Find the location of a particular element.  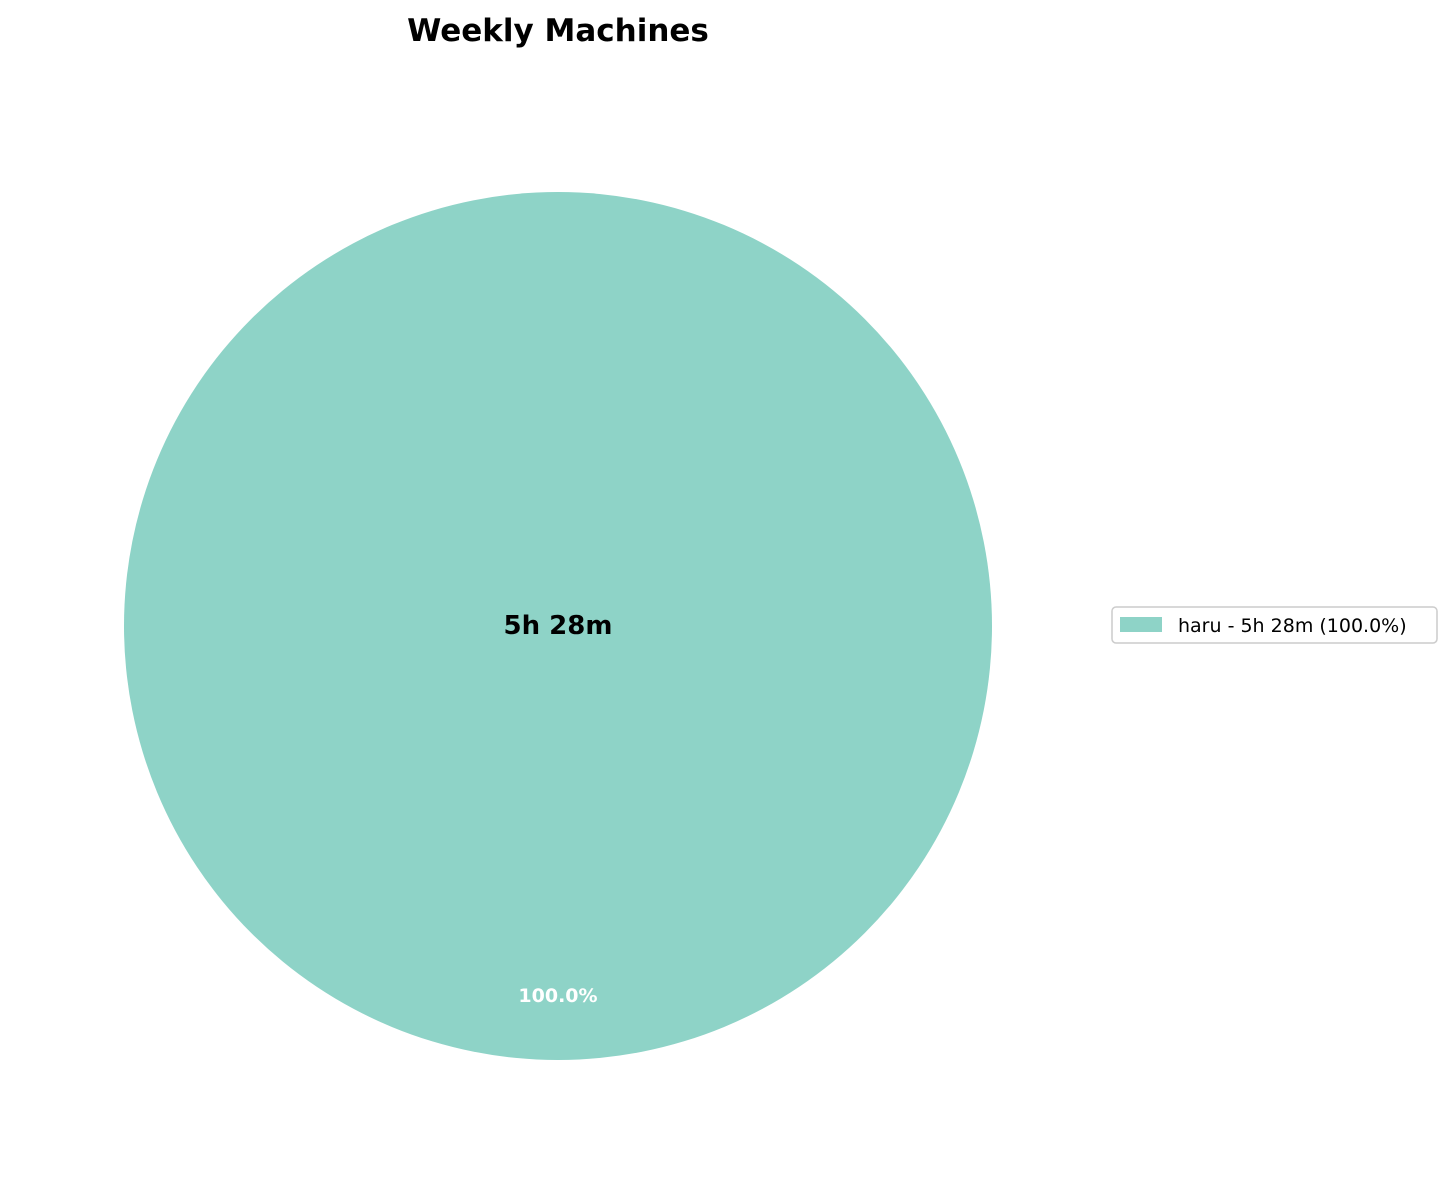

legend-swatch-haru is located at coordinates (1141, 624).